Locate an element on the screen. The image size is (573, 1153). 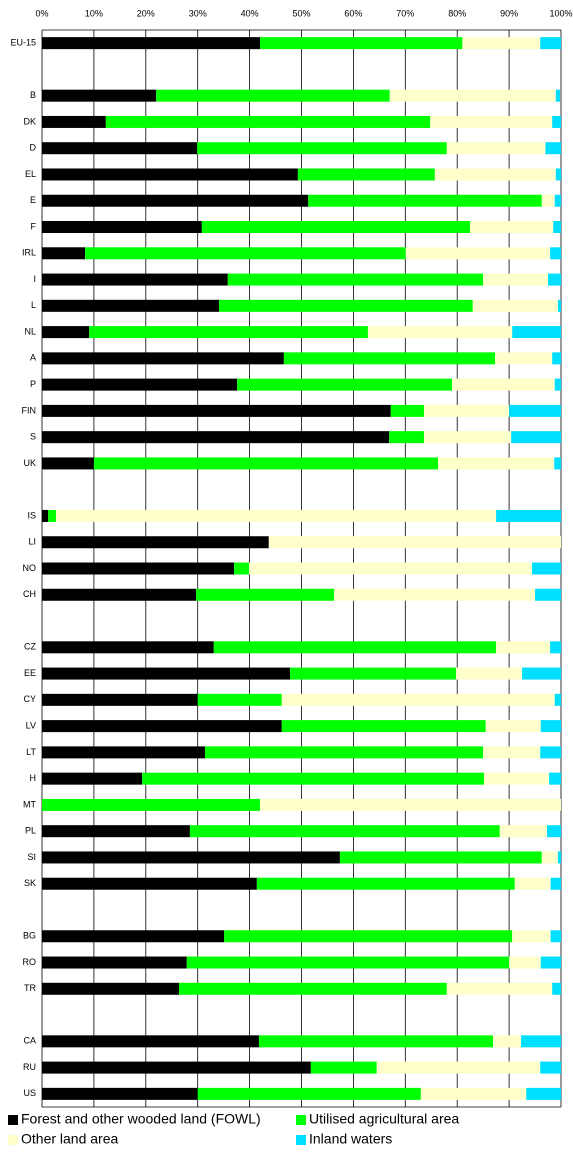
y-tick-label: D is located at coordinates (33, 148).